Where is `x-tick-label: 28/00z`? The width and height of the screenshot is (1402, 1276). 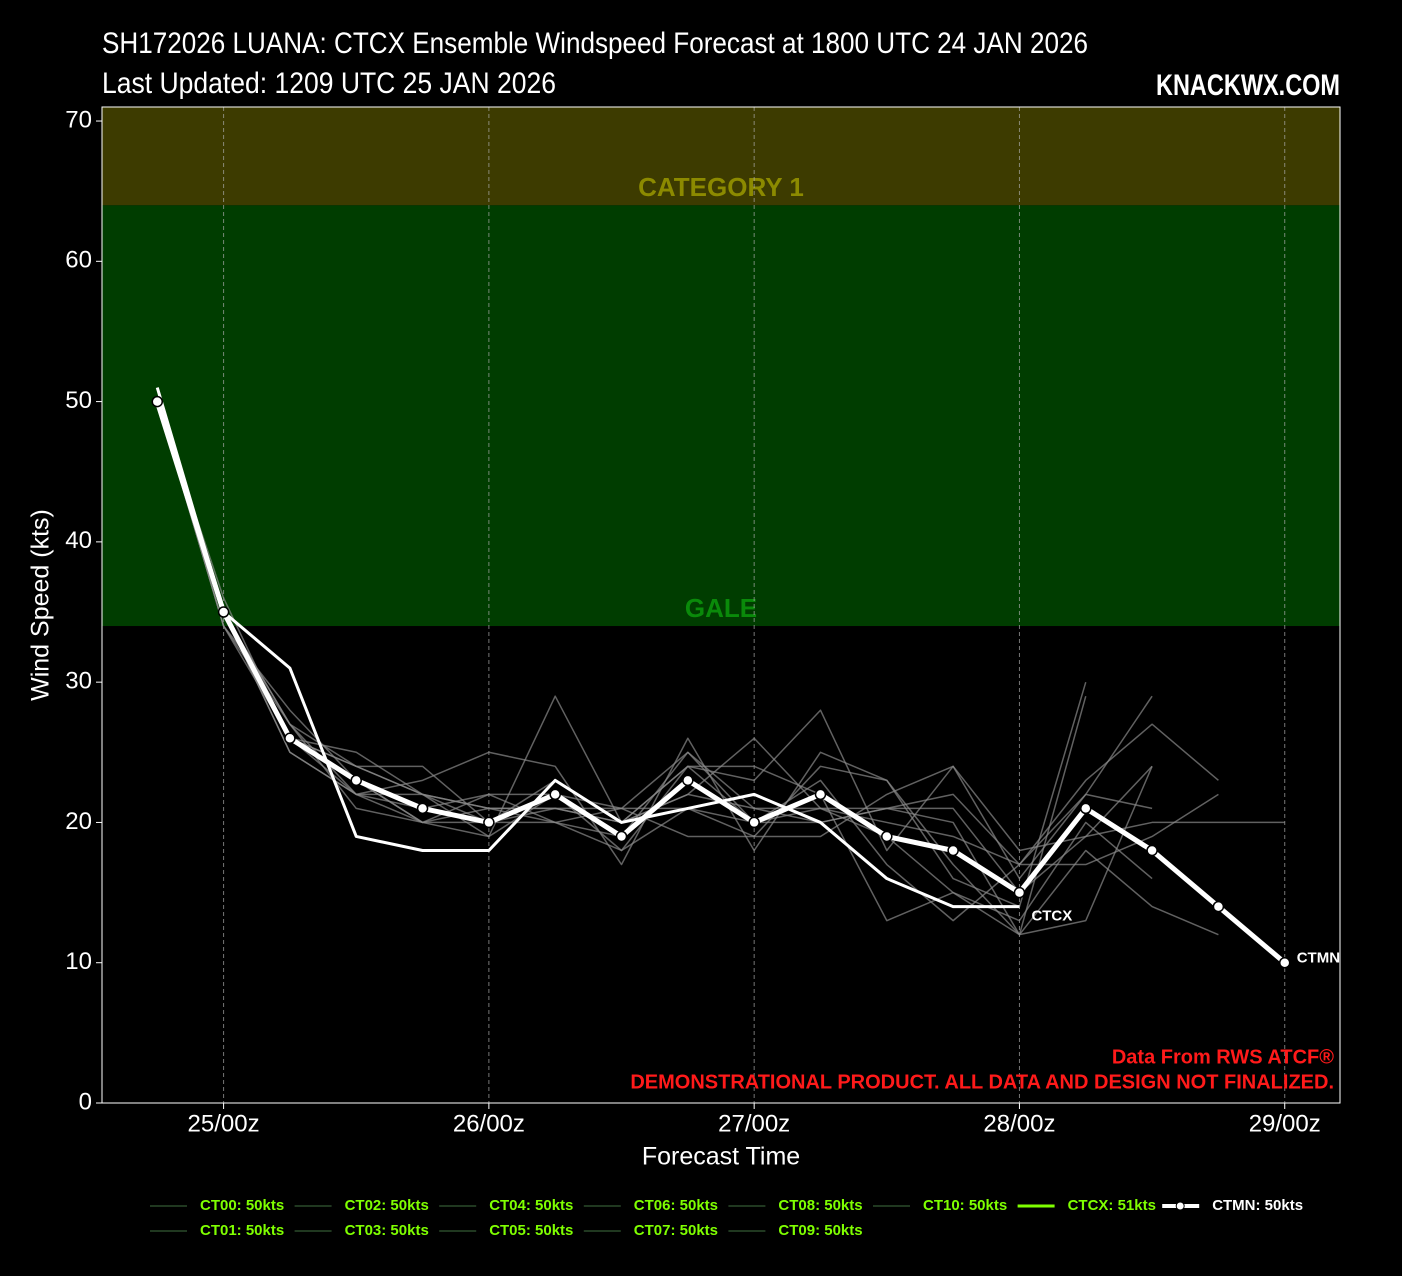 x-tick-label: 28/00z is located at coordinates (1019, 1123).